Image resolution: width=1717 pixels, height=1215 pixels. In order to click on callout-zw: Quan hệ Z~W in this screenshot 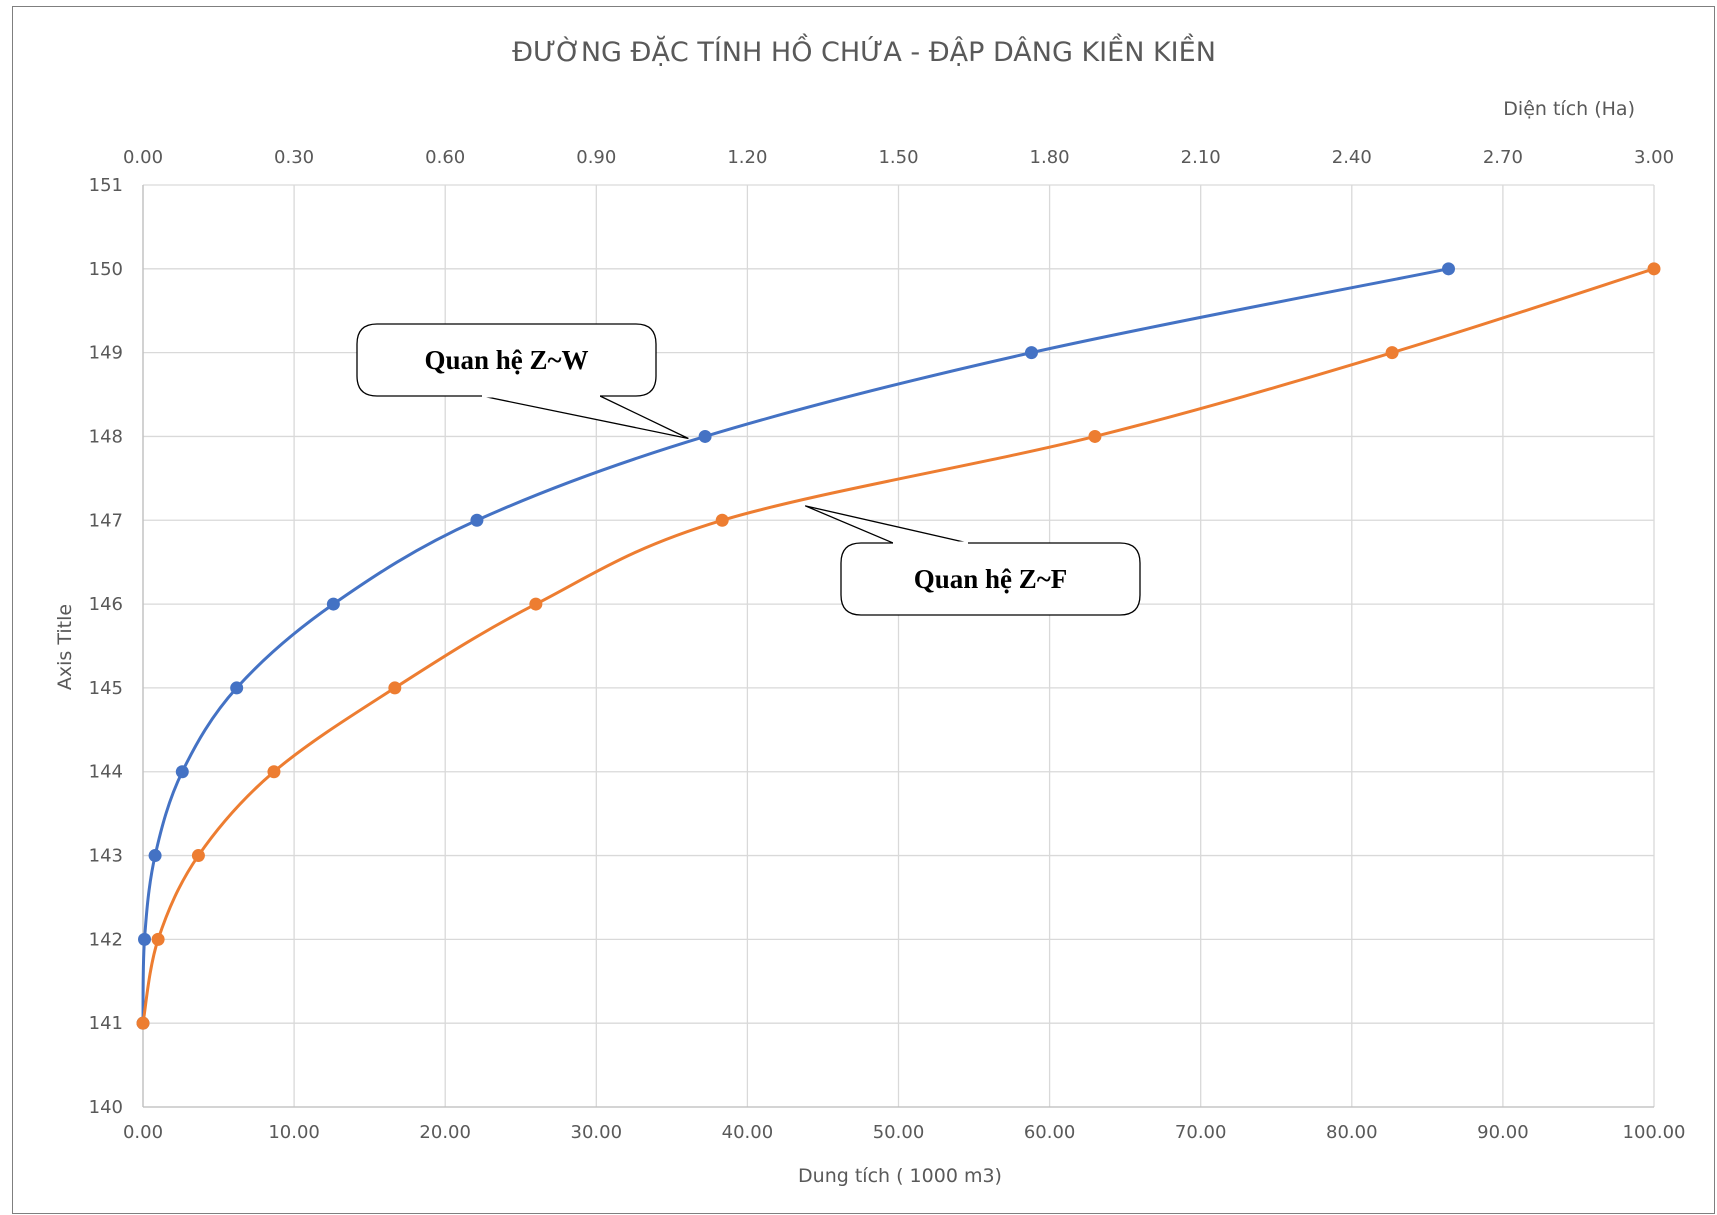, I will do `click(522, 381)`.